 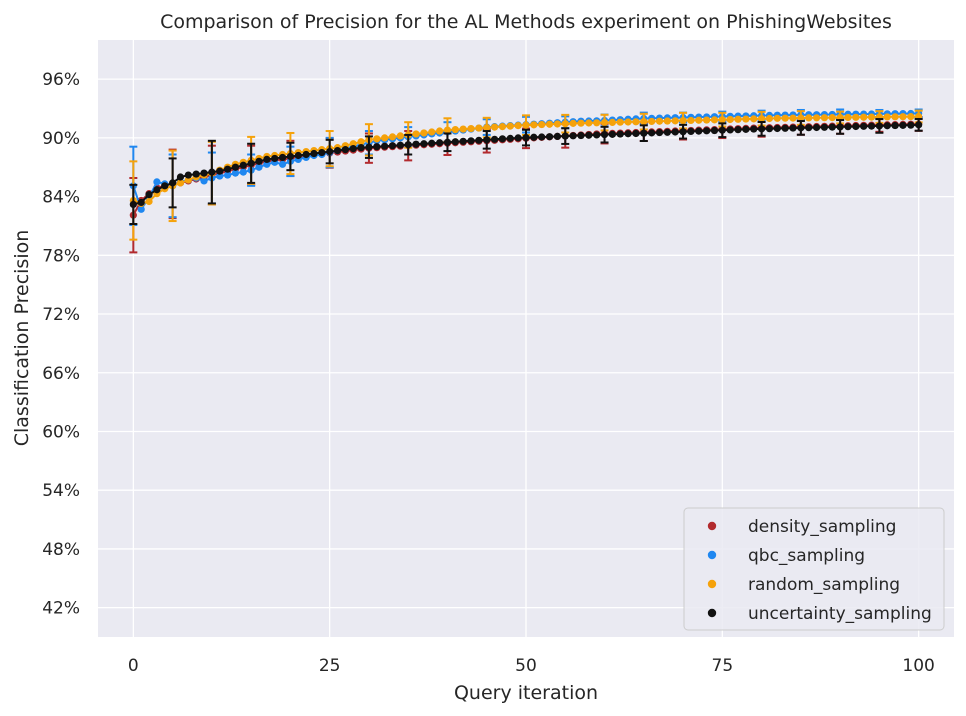 What do you see at coordinates (918, 666) in the screenshot?
I see `x-tick-label: 100` at bounding box center [918, 666].